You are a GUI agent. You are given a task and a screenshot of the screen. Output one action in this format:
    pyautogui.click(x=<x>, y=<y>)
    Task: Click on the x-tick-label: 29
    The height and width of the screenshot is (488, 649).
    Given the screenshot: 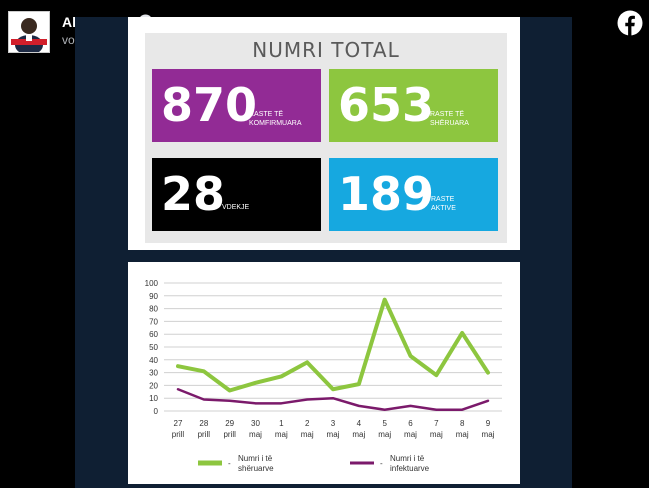 What is the action you would take?
    pyautogui.click(x=229, y=423)
    